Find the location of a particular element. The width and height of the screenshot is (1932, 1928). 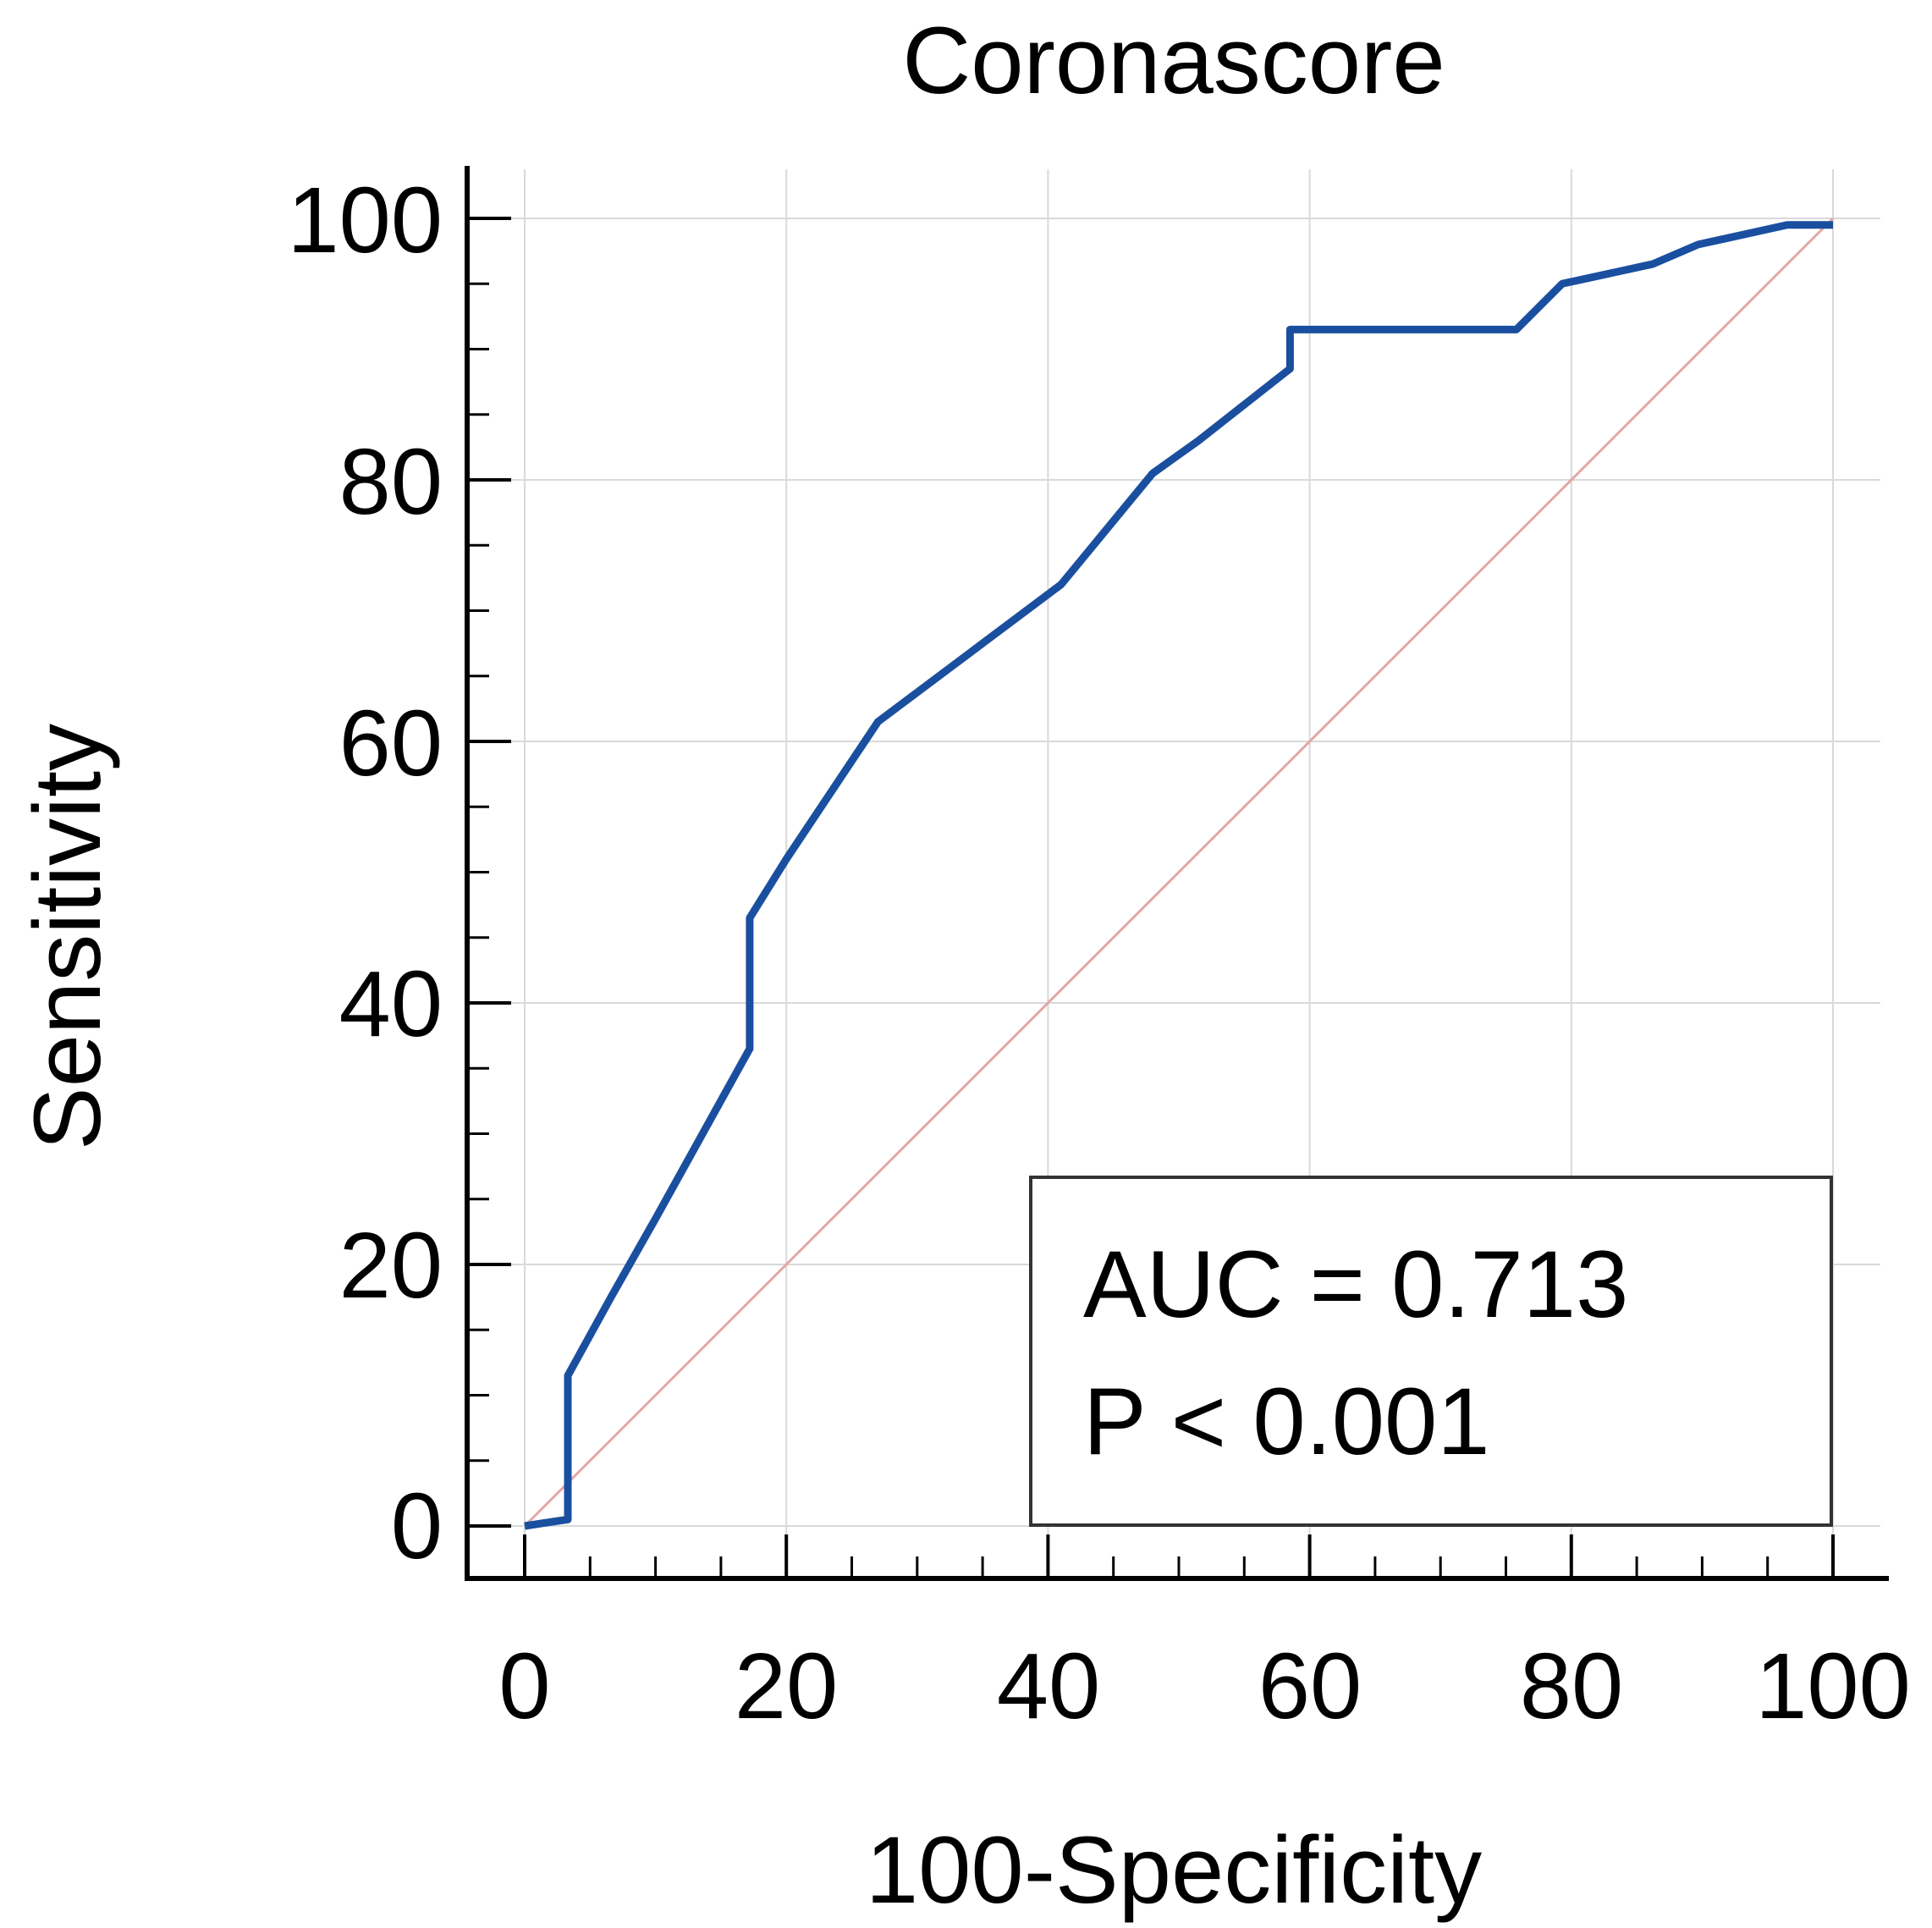

y-tick-label-80: 80 is located at coordinates (391, 482).